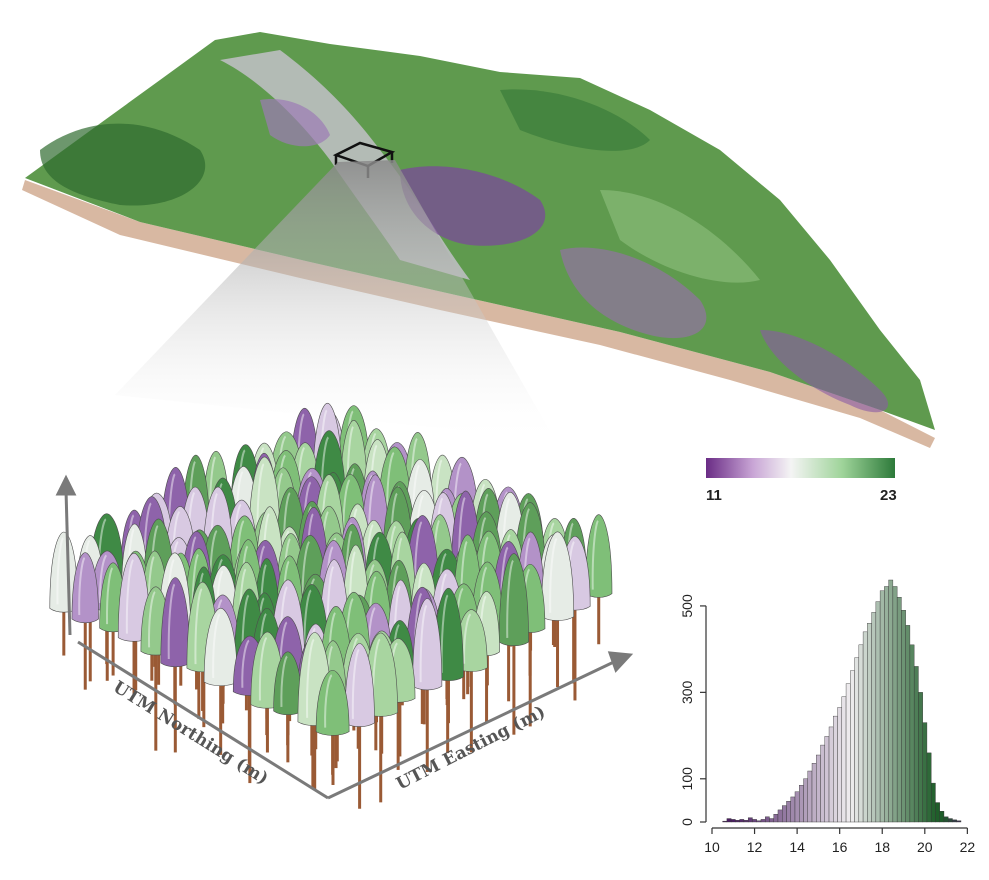  Describe the element at coordinates (66, 555) in the screenshot. I see `y-axis-3d` at that location.